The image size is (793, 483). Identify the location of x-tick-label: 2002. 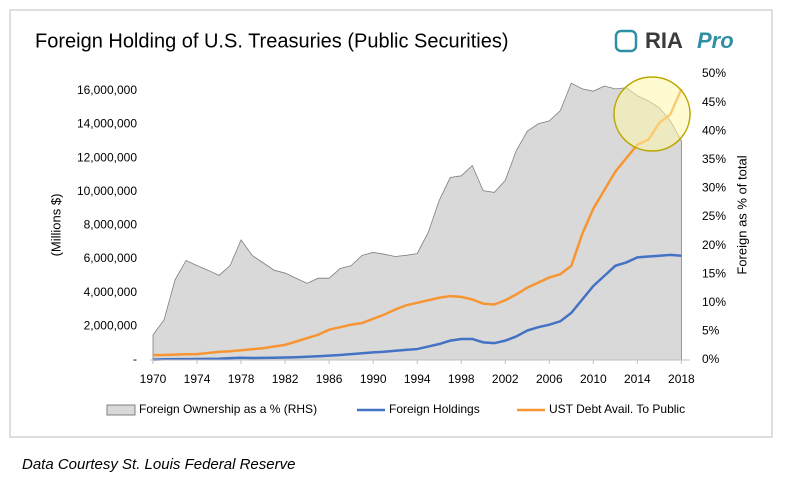
(505, 379).